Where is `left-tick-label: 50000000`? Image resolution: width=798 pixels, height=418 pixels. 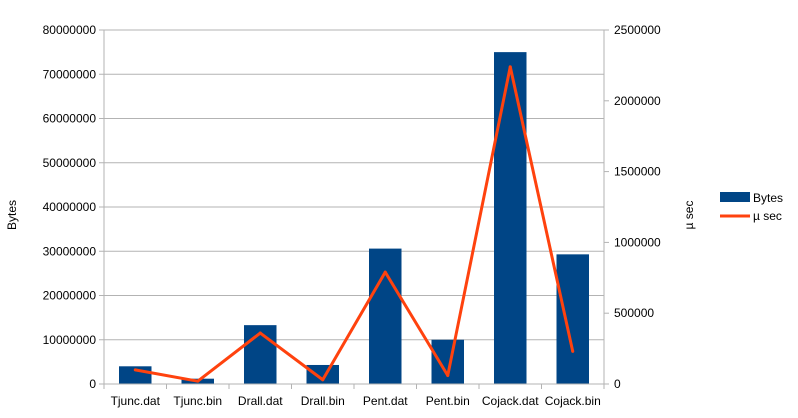 left-tick-label: 50000000 is located at coordinates (70, 163).